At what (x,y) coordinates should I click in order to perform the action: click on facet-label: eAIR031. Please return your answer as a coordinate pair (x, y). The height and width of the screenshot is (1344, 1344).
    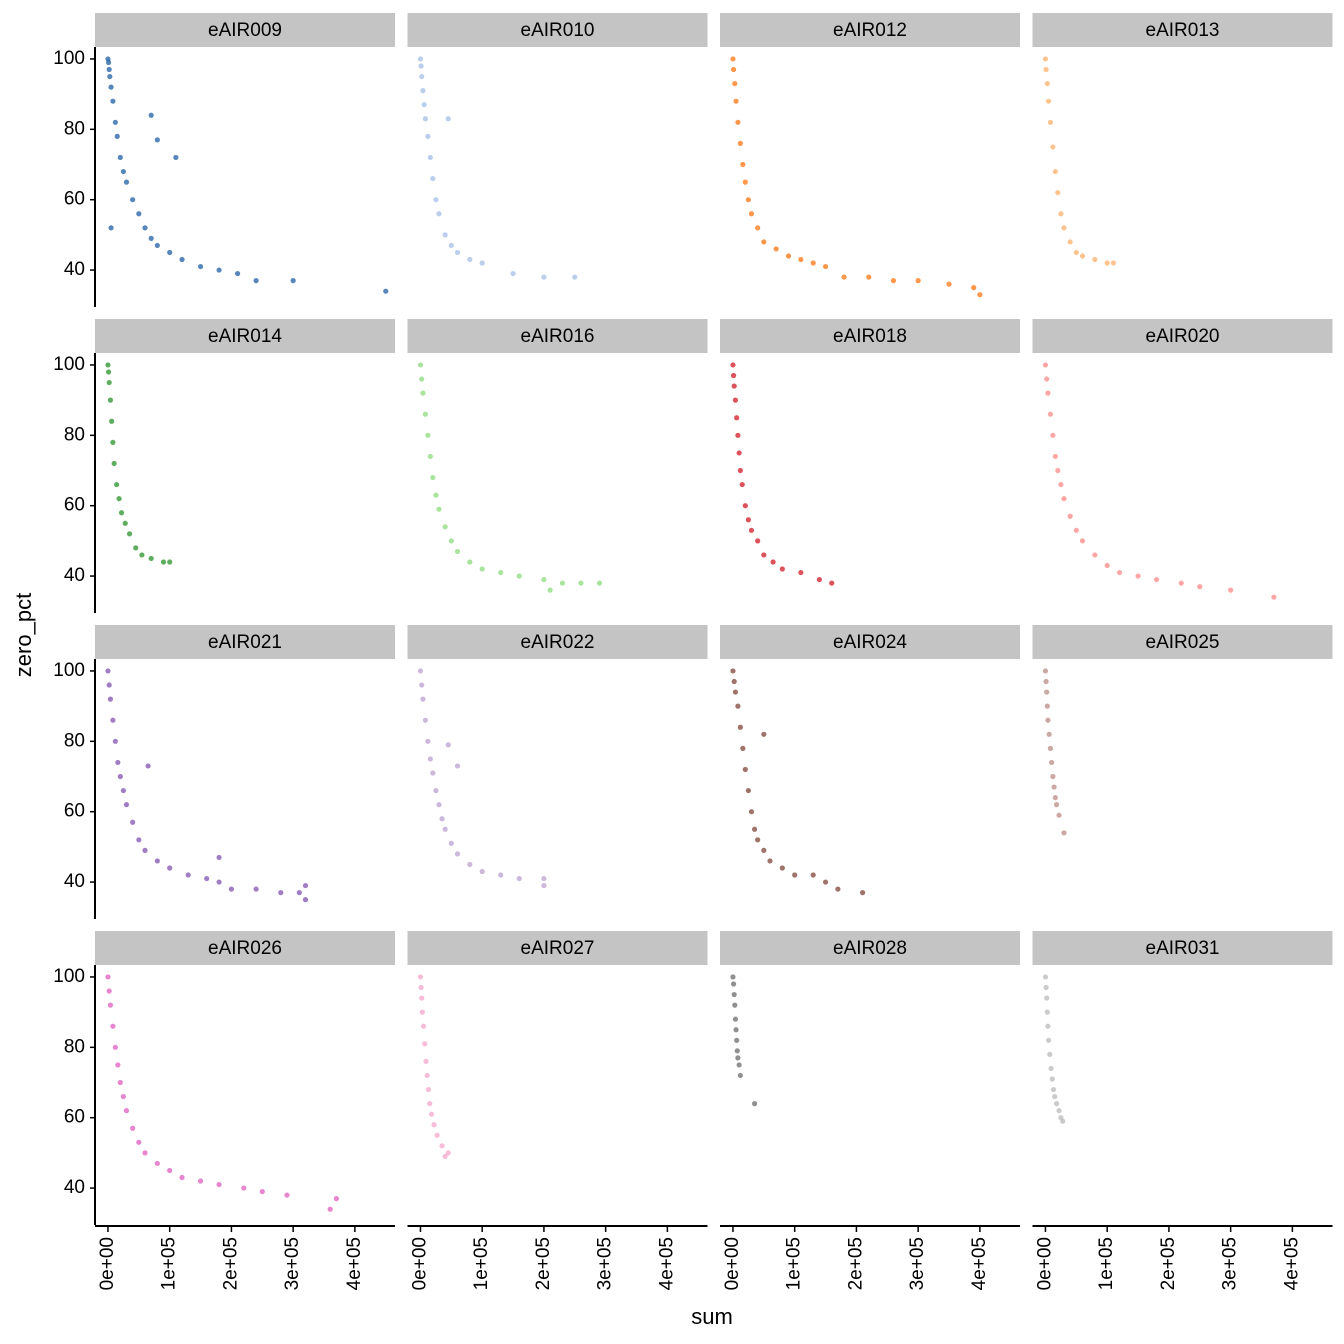
    Looking at the image, I should click on (1183, 948).